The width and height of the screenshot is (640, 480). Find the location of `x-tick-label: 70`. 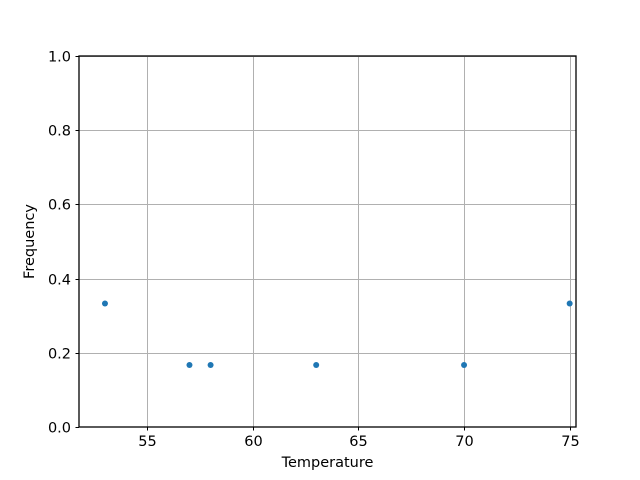

x-tick-label: 70 is located at coordinates (464, 442).